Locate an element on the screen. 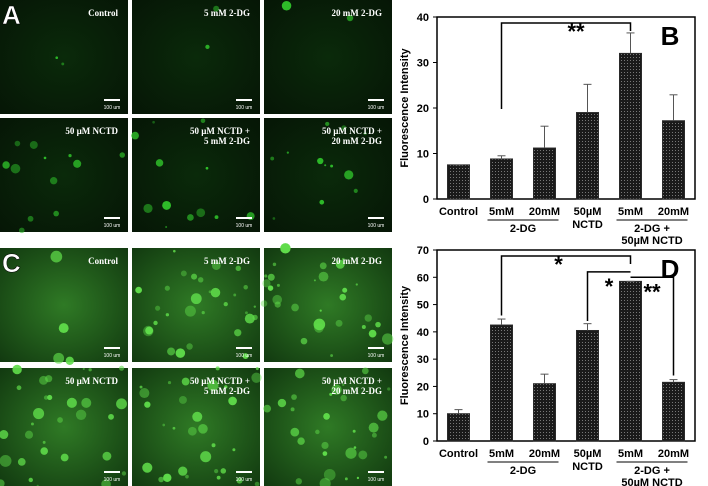 The image size is (708, 486). y-tick-label: 30 is located at coordinates (423, 64).